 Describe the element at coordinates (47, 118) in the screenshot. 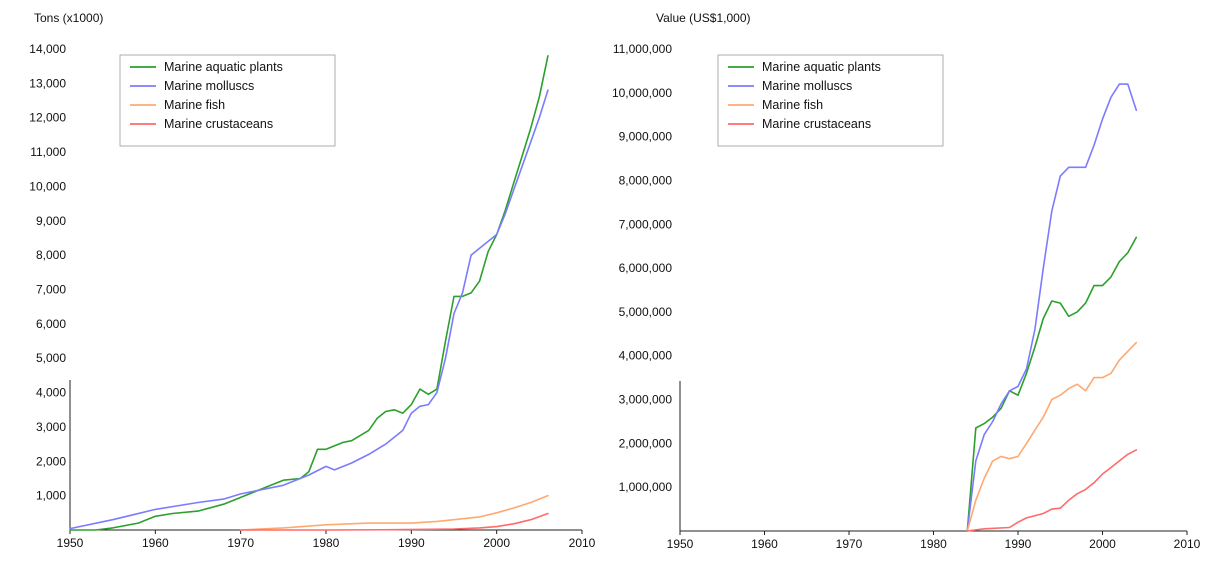

I see `y-tick-label: 12,000` at that location.